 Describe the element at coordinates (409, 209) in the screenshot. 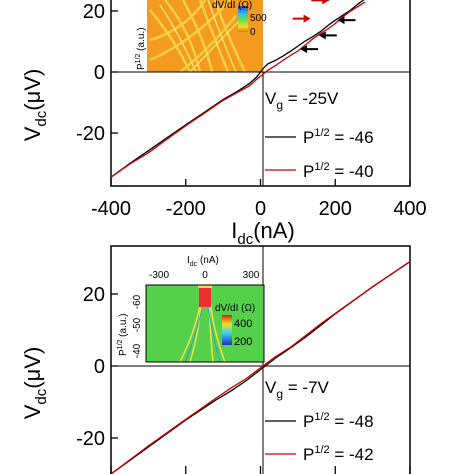

I see `xtick-label: 400` at that location.